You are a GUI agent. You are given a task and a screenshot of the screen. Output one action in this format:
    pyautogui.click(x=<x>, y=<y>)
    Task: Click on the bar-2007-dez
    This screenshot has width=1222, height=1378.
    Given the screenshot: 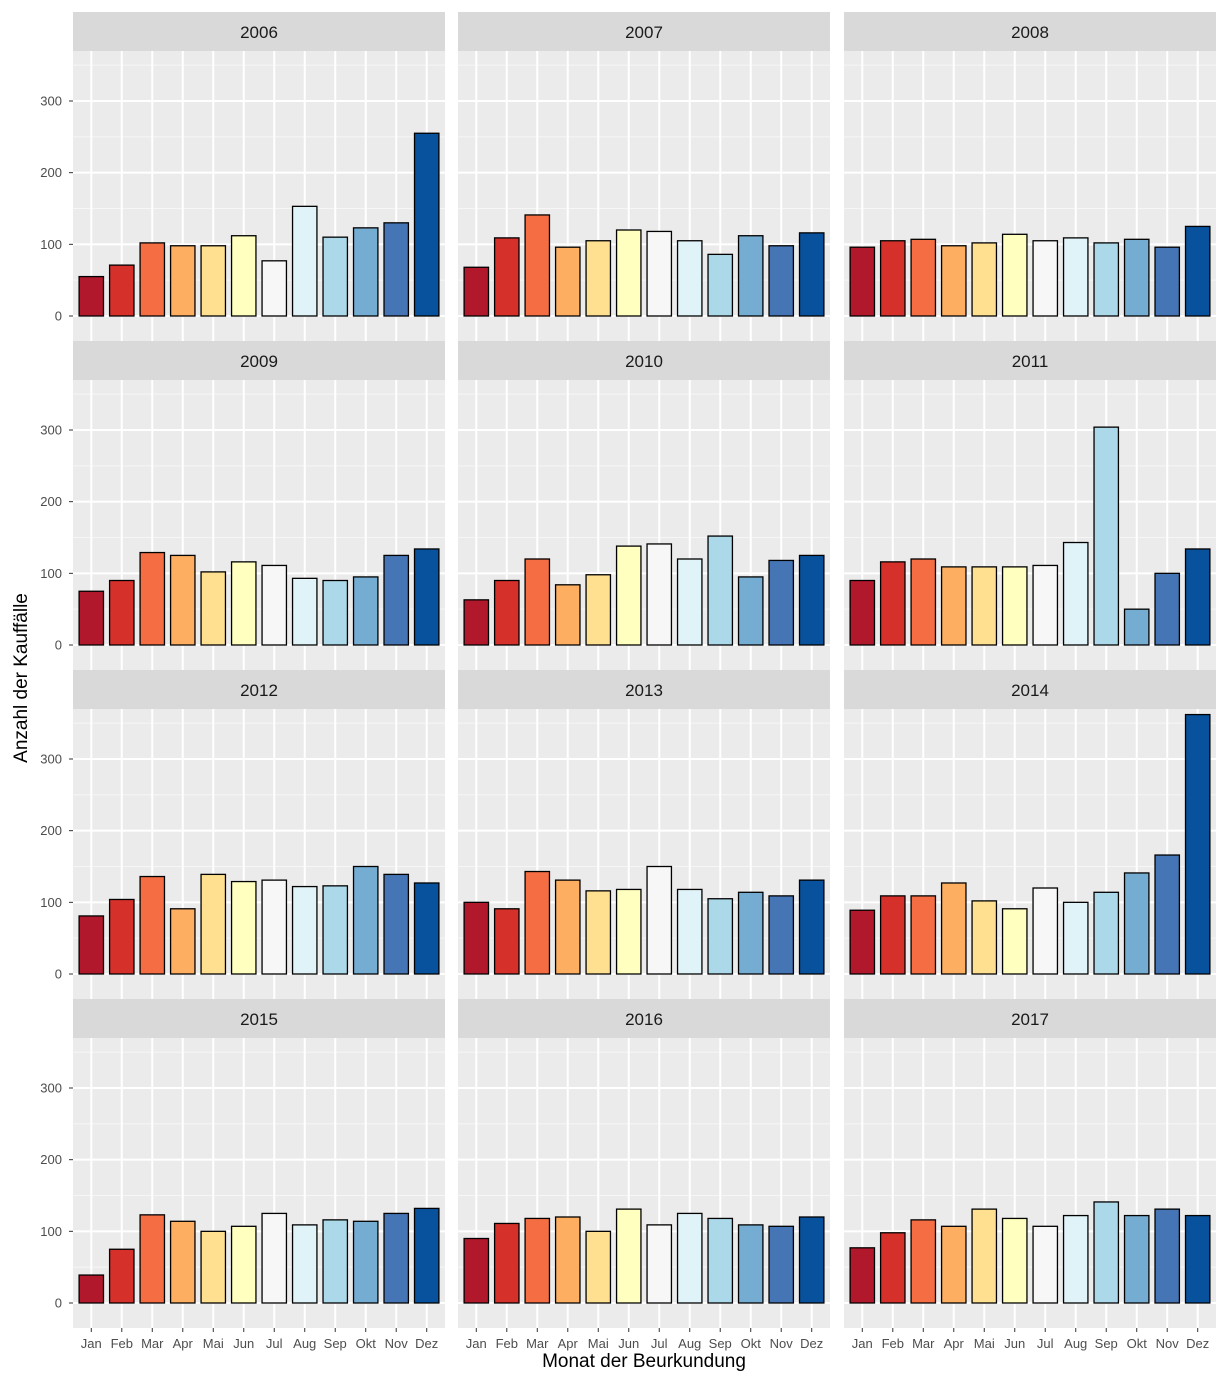 What is the action you would take?
    pyautogui.click(x=811, y=274)
    